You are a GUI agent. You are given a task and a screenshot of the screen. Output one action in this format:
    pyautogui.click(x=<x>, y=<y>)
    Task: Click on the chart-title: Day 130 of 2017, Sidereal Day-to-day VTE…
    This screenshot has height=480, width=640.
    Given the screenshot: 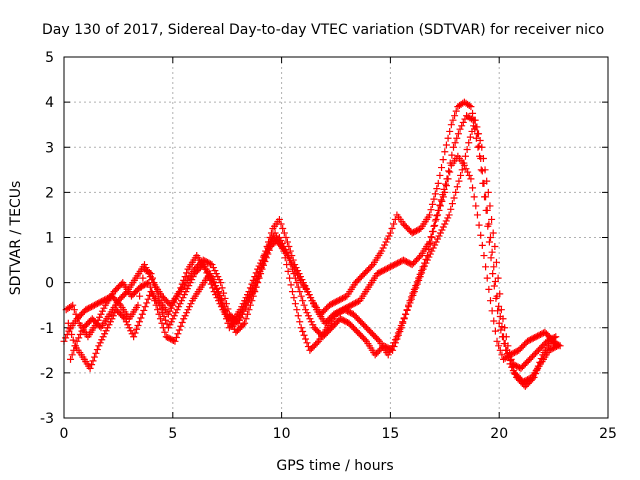 What is the action you would take?
    pyautogui.click(x=323, y=30)
    